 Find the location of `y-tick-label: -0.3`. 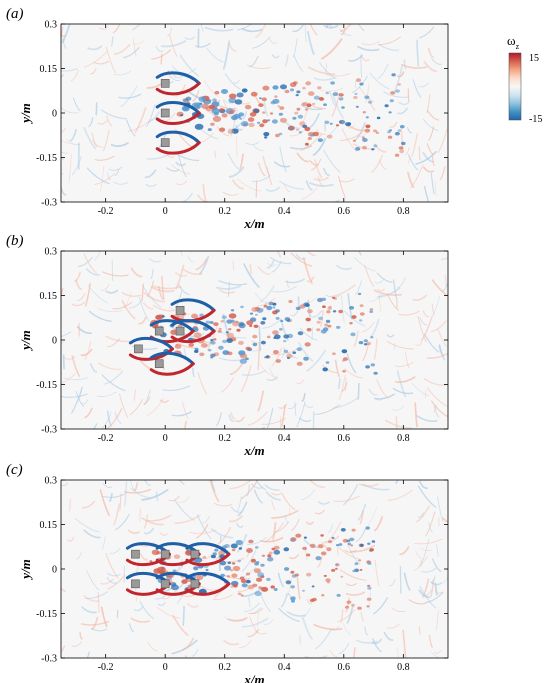

y-tick-label: -0.3 is located at coordinates (49, 659).